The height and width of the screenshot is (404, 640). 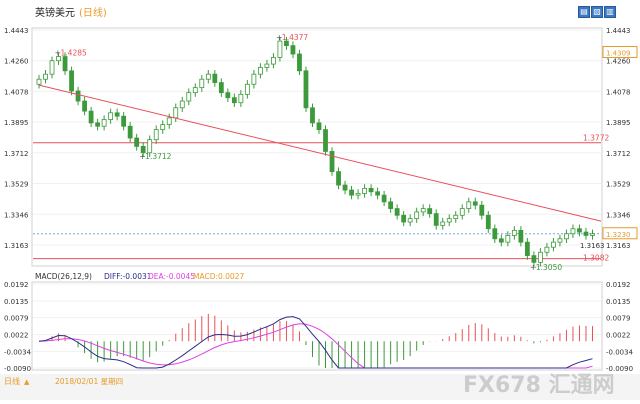 What do you see at coordinates (142, 156) in the screenshot?
I see `low-marker: +` at bounding box center [142, 156].